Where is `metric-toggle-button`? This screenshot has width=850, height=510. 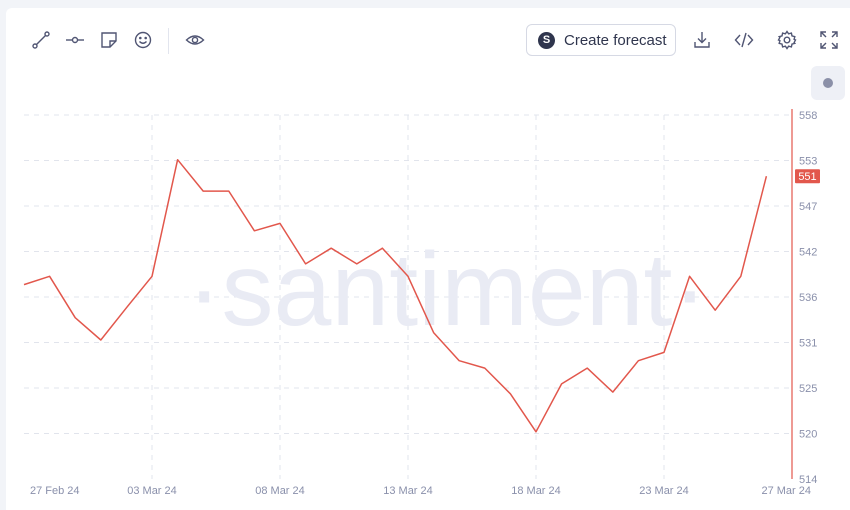
metric-toggle-button is located at coordinates (828, 83).